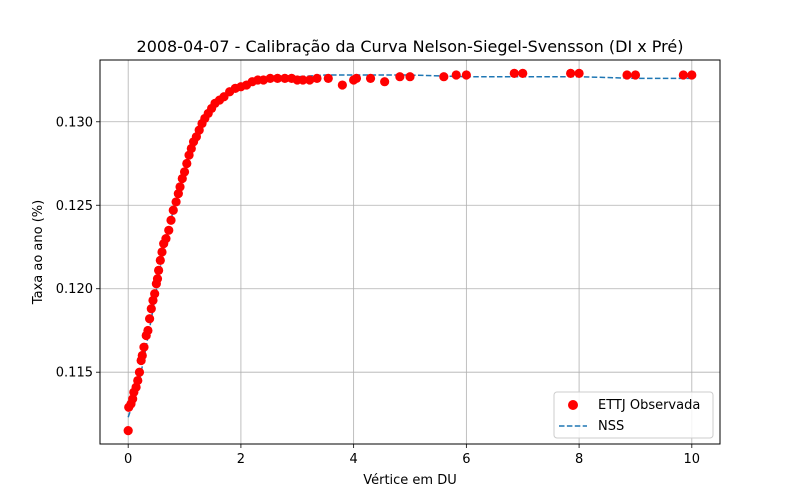  I want to click on legend-box, so click(633, 415).